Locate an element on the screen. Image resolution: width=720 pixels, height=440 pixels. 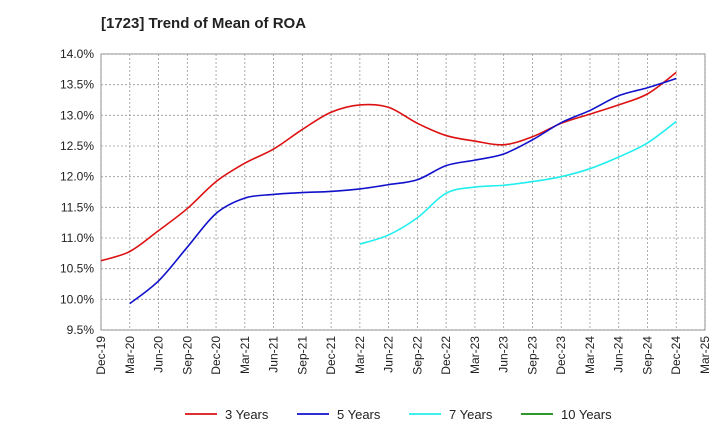
y-tick-label: 12.0% is located at coordinates (77, 177).